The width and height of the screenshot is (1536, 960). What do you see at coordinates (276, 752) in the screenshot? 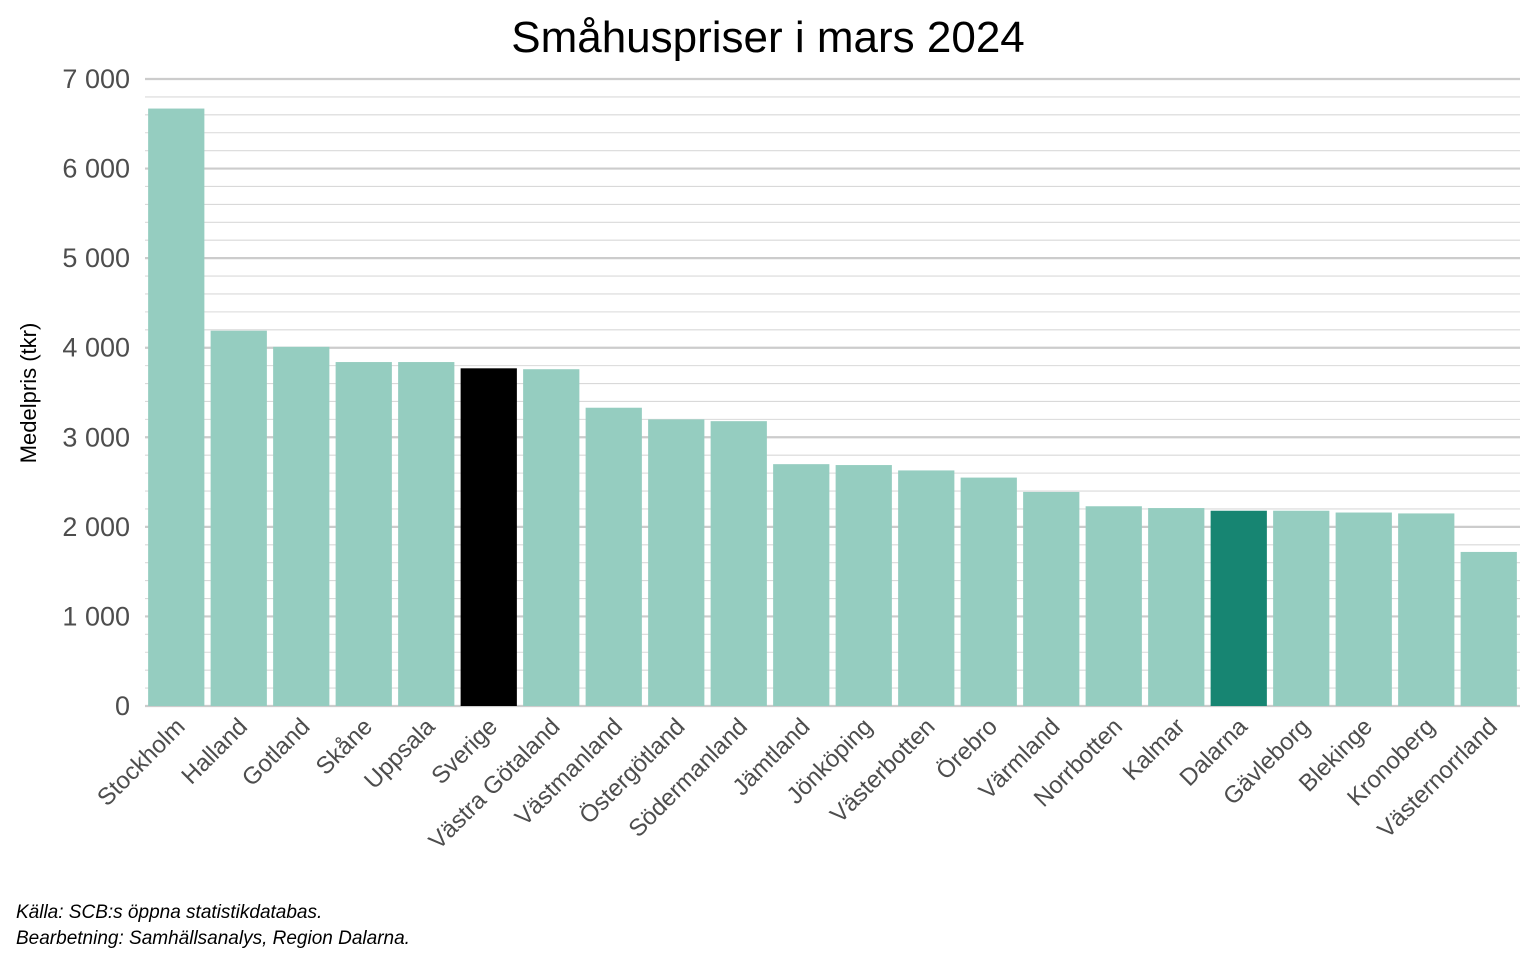
I see `x-tick-label: Gotland` at bounding box center [276, 752].